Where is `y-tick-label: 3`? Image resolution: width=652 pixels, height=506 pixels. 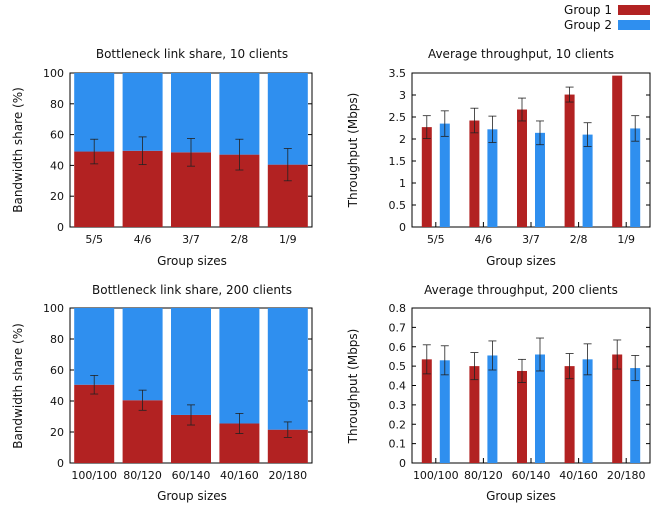 y-tick-label: 3 is located at coordinates (402, 95).